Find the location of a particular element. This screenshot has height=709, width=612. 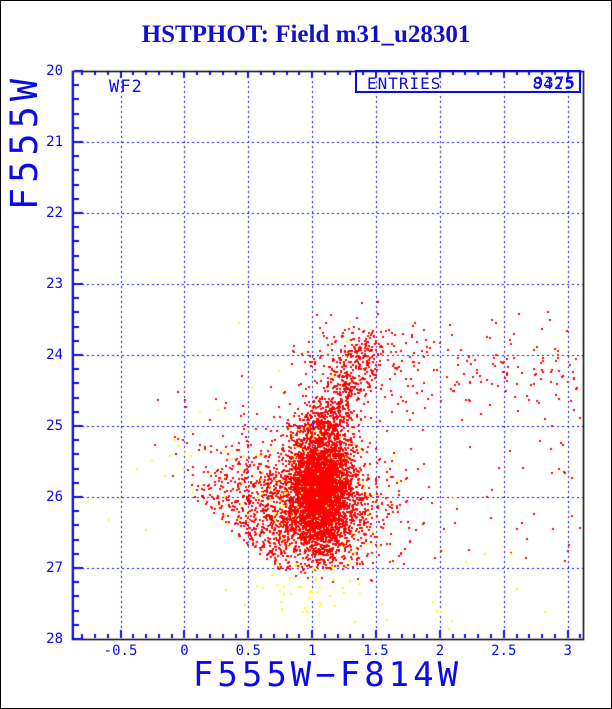

x-tick-label: -0.5 is located at coordinates (120, 651).